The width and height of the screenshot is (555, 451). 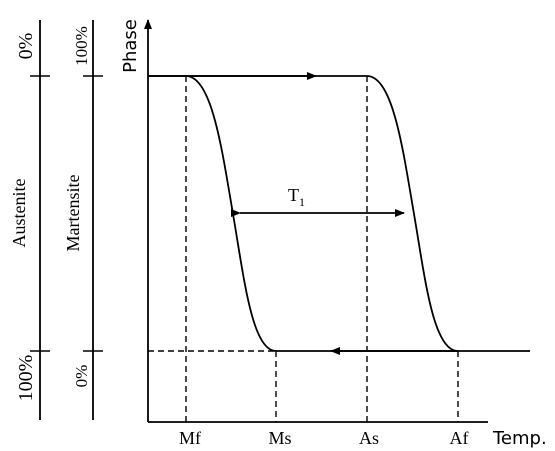 I want to click on x-tick-af: Af, so click(x=459, y=438).